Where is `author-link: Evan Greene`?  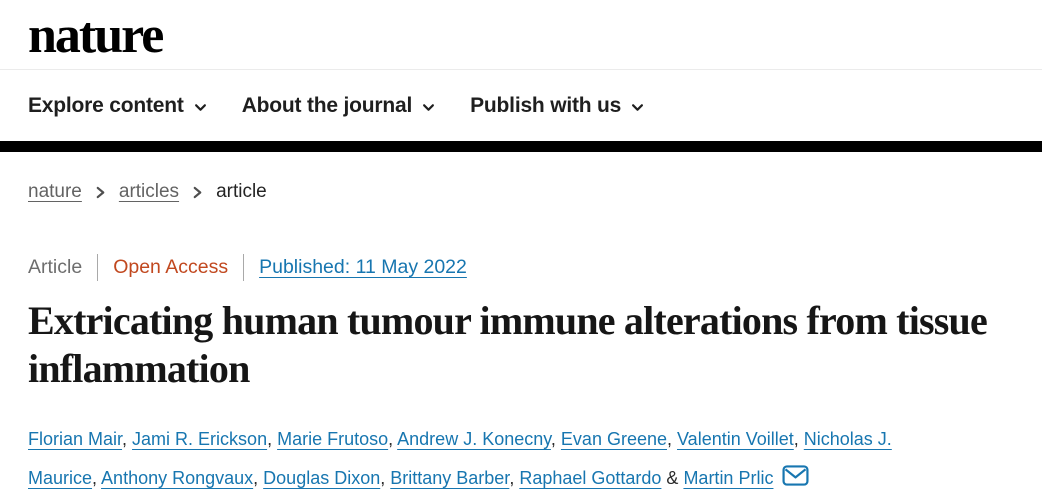 author-link: Evan Greene is located at coordinates (613, 439).